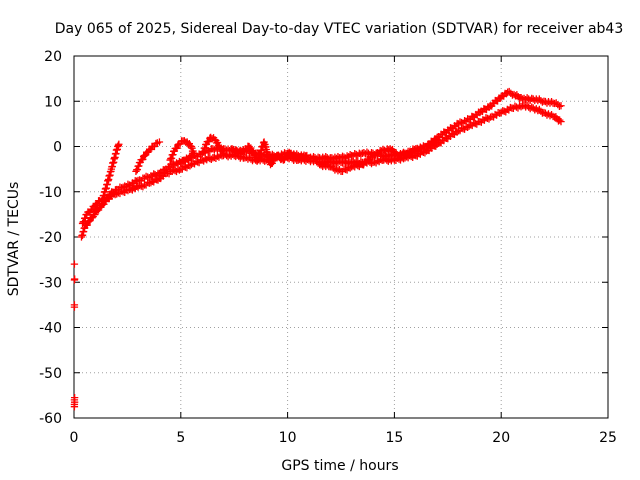  Describe the element at coordinates (50, 283) in the screenshot. I see `y-tick-label: -30` at that location.